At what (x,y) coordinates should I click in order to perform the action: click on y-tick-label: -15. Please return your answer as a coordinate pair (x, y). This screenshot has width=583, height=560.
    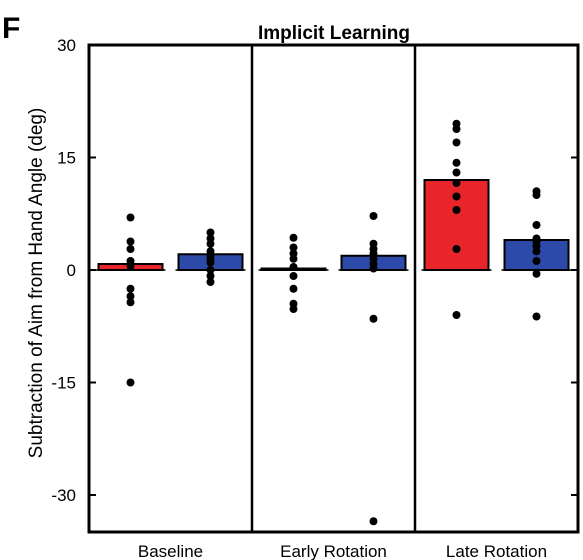
    Looking at the image, I should click on (63, 383).